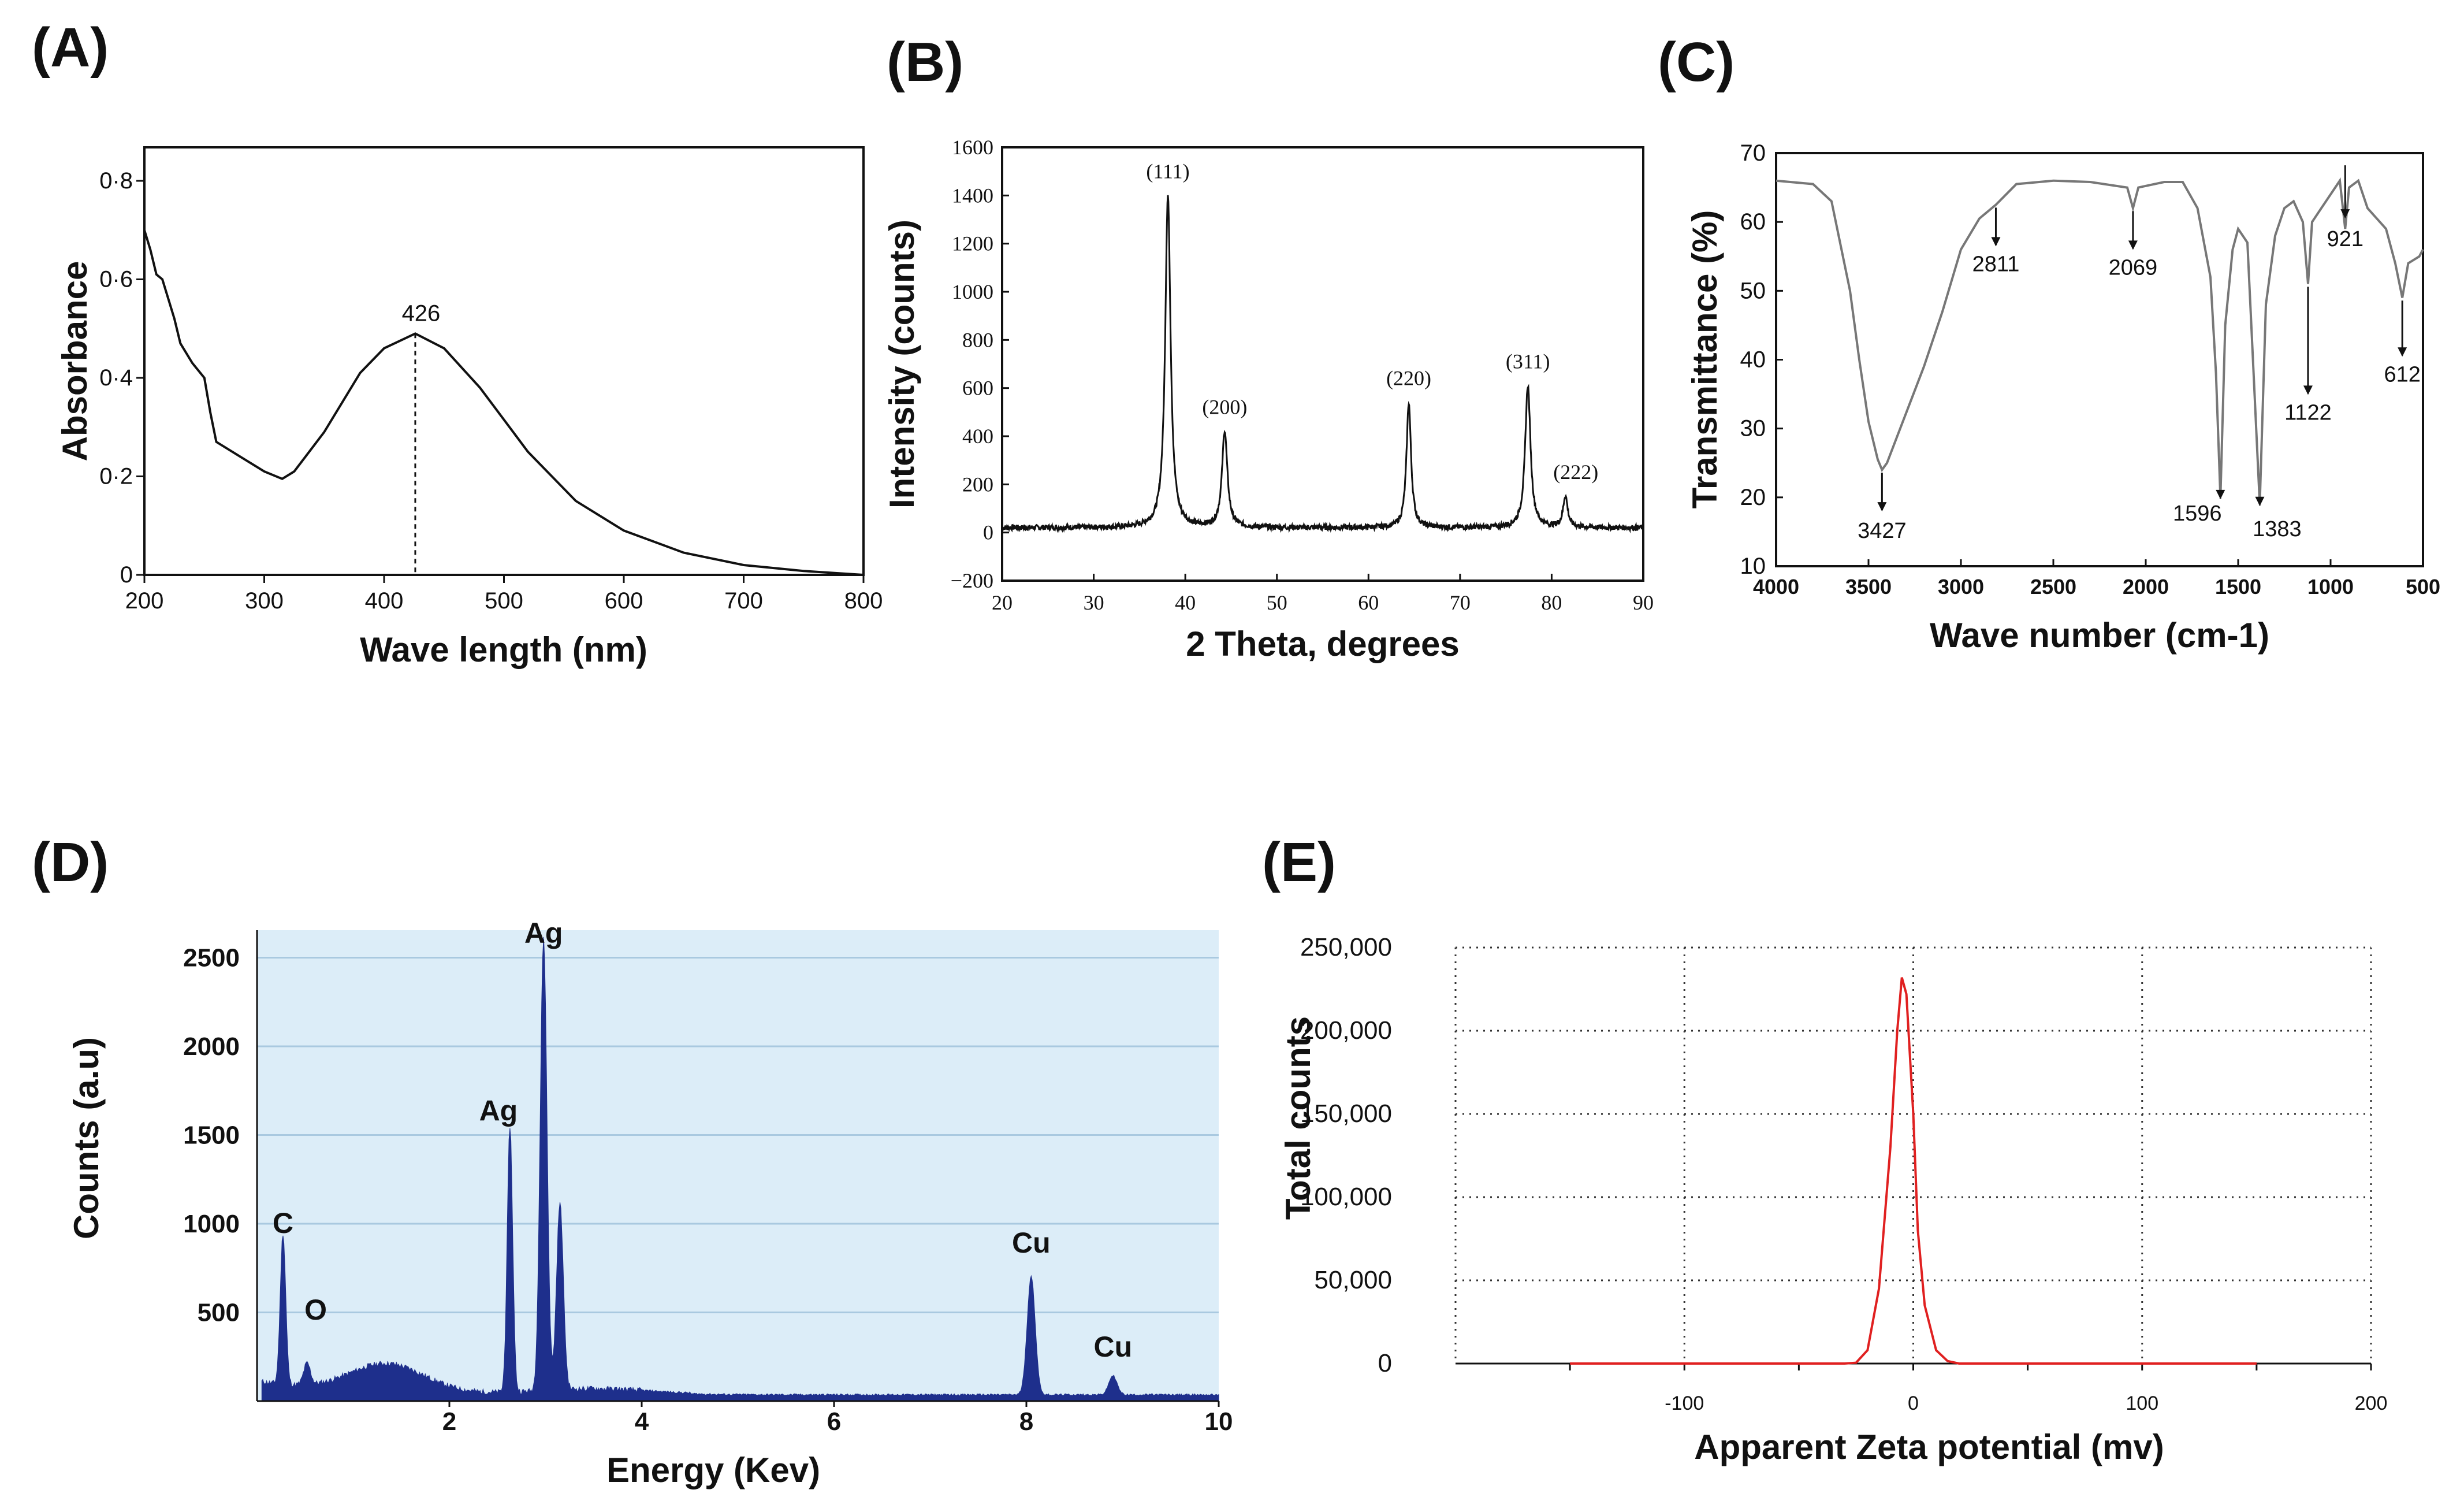  I want to click on panel-d-y-tick-label: 500, so click(219, 1313).